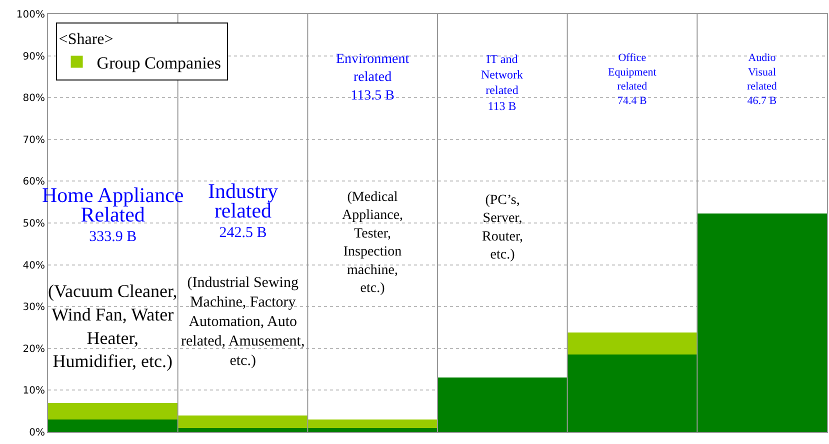 The height and width of the screenshot is (444, 829). I want to click on y-tick-label: 10%, so click(33, 391).